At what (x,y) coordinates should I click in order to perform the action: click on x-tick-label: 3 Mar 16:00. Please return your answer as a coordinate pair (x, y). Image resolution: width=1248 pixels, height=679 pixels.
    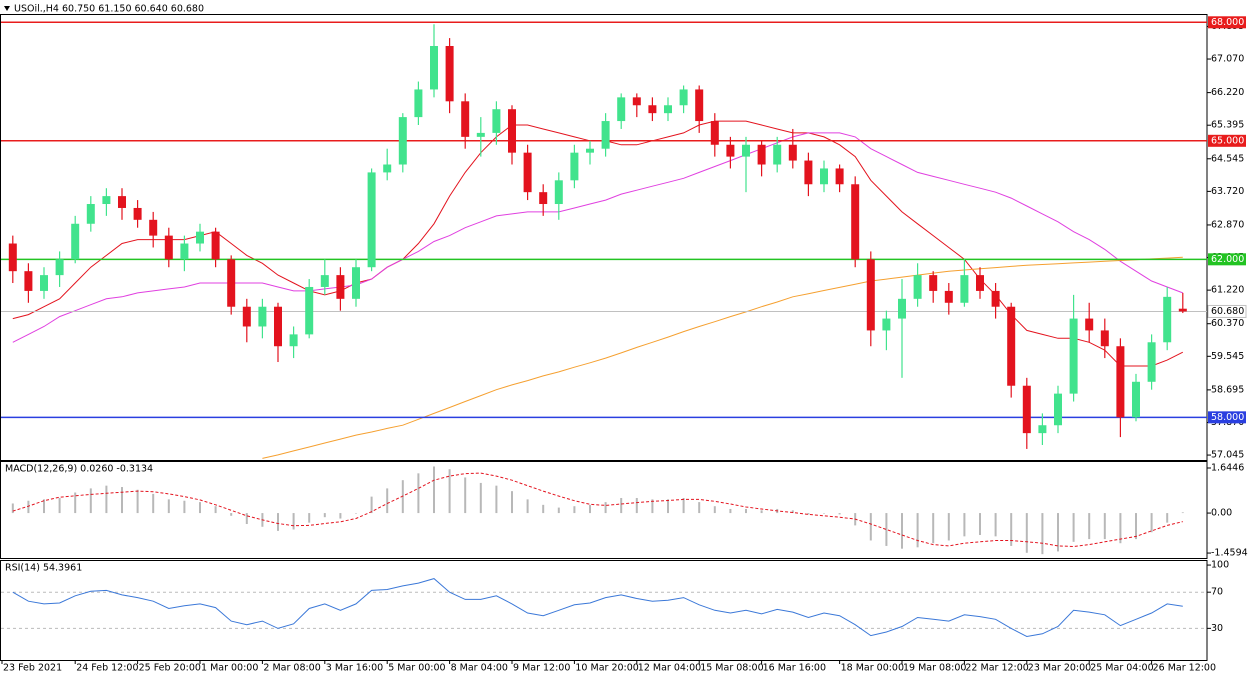
    Looking at the image, I should click on (354, 668).